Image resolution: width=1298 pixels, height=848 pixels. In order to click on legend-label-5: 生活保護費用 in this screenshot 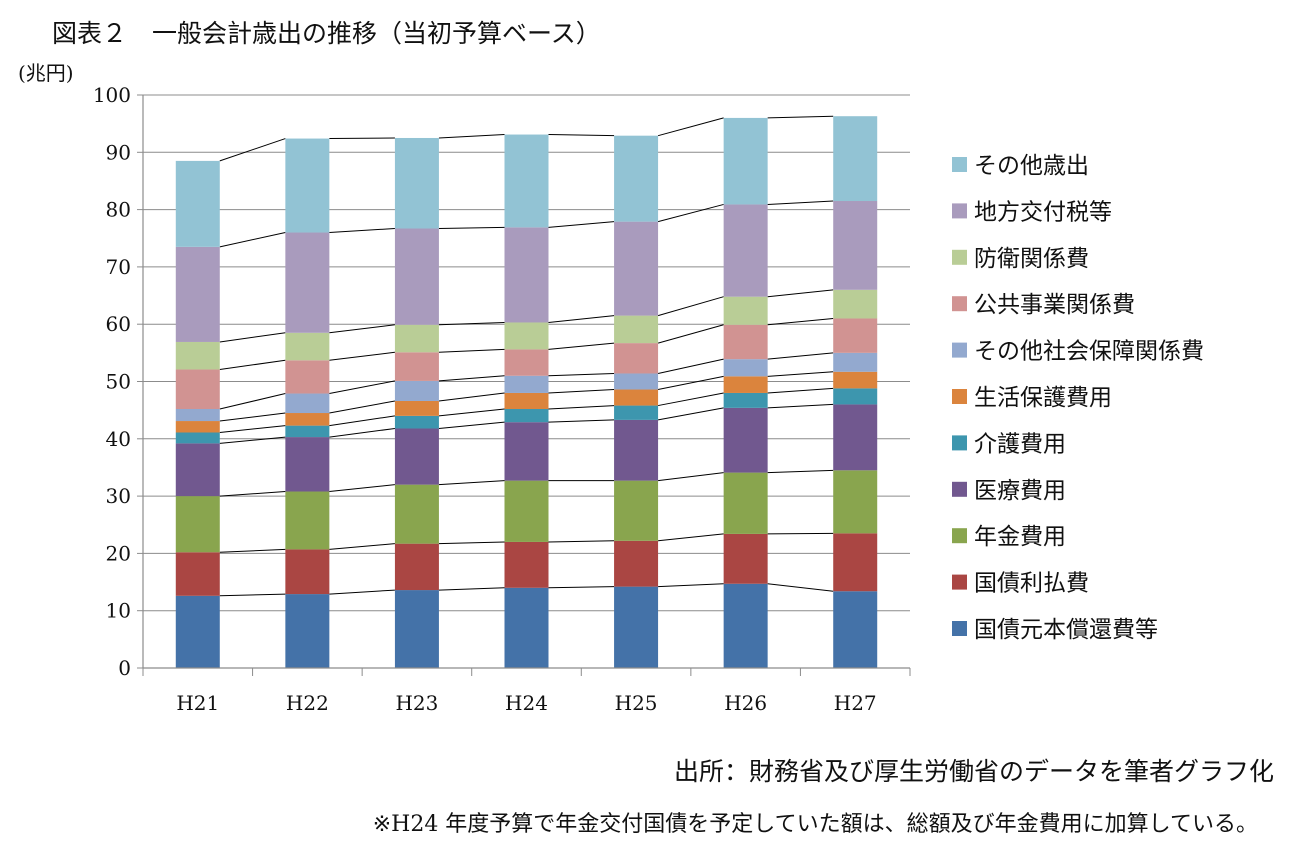, I will do `click(1043, 398)`.